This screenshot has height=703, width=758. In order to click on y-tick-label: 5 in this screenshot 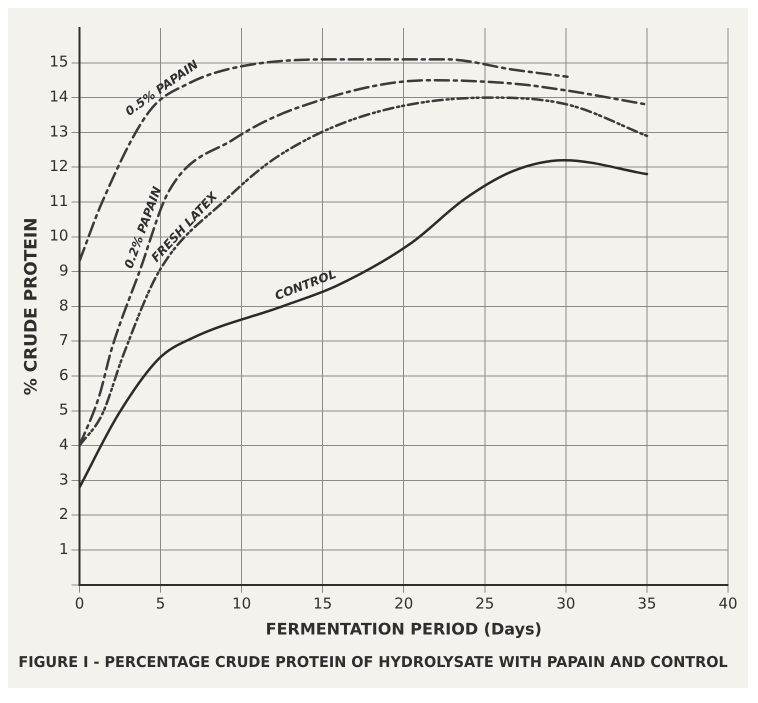, I will do `click(63, 409)`.